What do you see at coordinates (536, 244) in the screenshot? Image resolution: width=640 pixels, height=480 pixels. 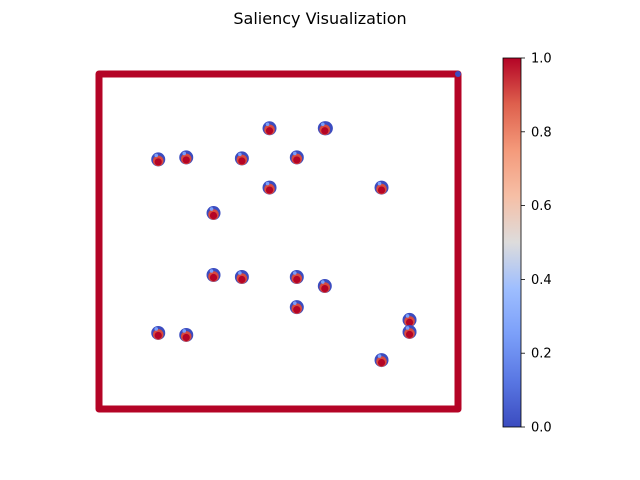 I see `colorbar-ticks: 0.0 0.2 0.4 0.6 0.8 1.0` at bounding box center [536, 244].